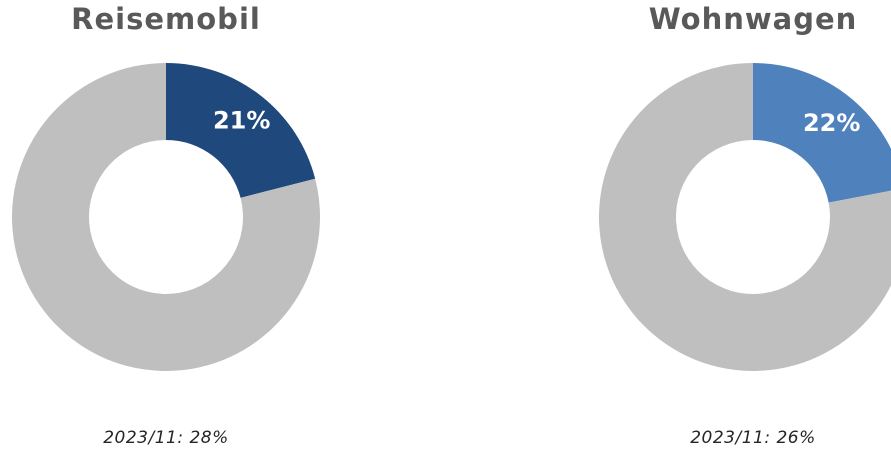  I want to click on chart-title: Reisemobil, so click(166, 19).